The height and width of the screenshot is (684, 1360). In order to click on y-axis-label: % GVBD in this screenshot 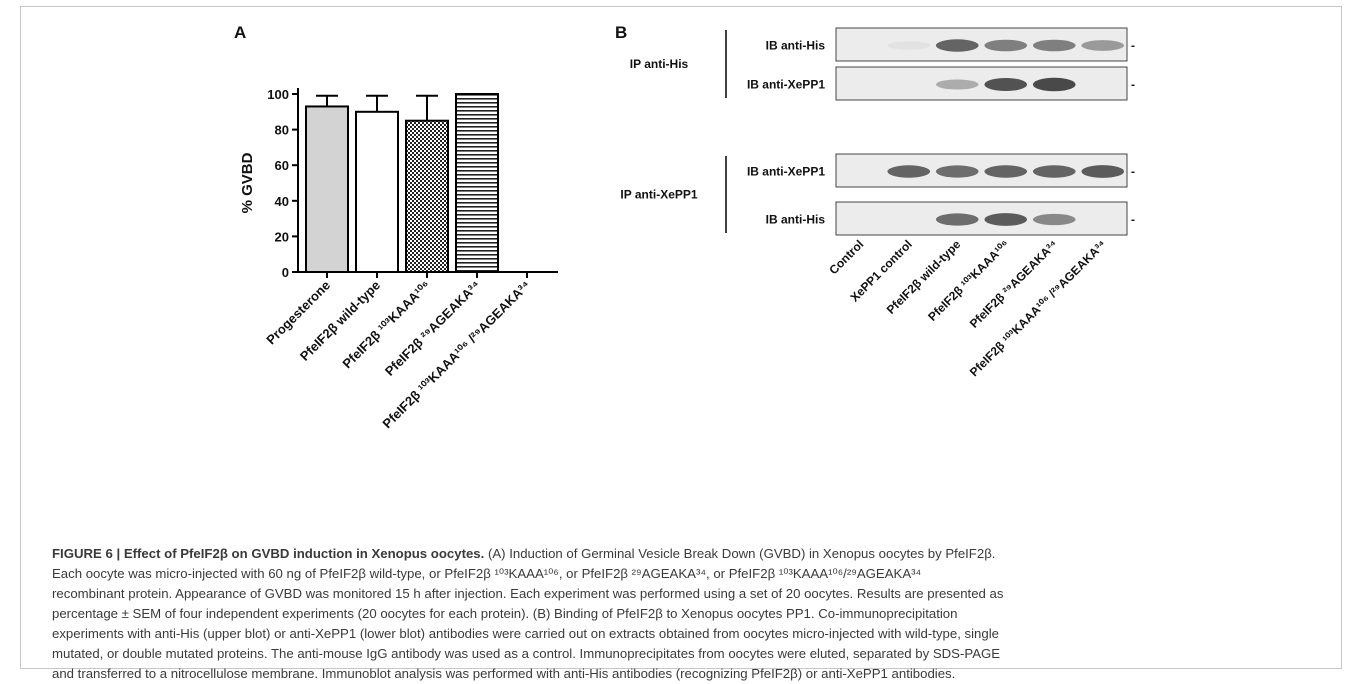, I will do `click(247, 182)`.